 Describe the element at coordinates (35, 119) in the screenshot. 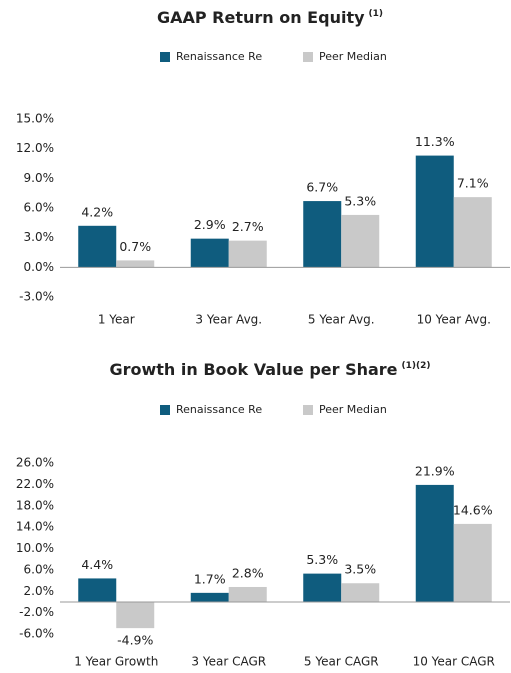

I see `y-tick-label: 15.0%` at that location.